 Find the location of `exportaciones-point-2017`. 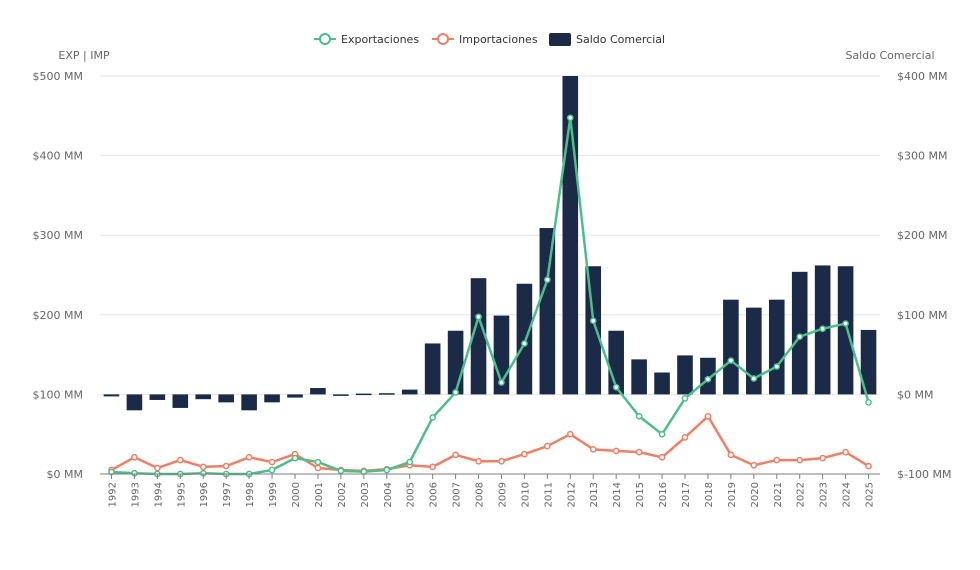

exportaciones-point-2017 is located at coordinates (685, 398).